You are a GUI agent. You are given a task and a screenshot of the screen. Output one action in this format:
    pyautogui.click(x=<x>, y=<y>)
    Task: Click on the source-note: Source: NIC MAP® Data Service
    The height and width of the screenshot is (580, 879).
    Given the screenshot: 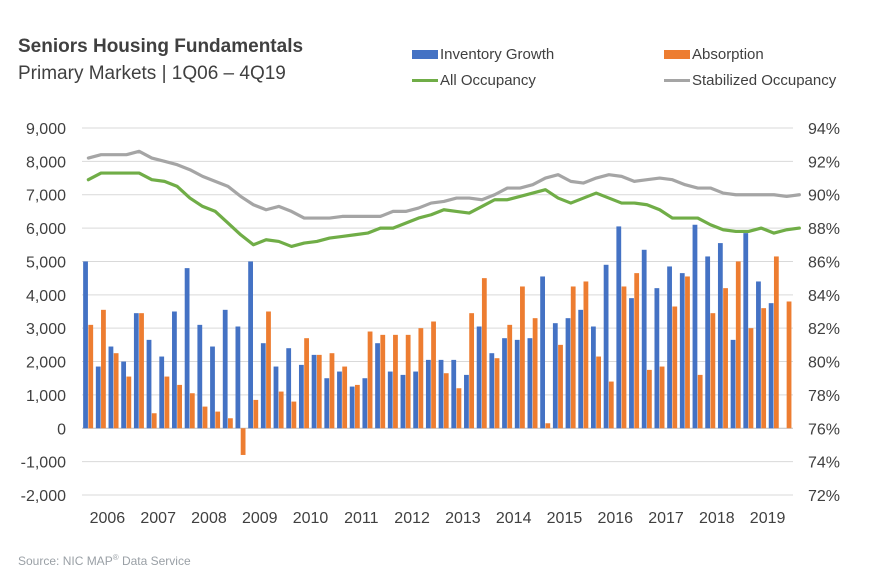 What is the action you would take?
    pyautogui.click(x=104, y=560)
    